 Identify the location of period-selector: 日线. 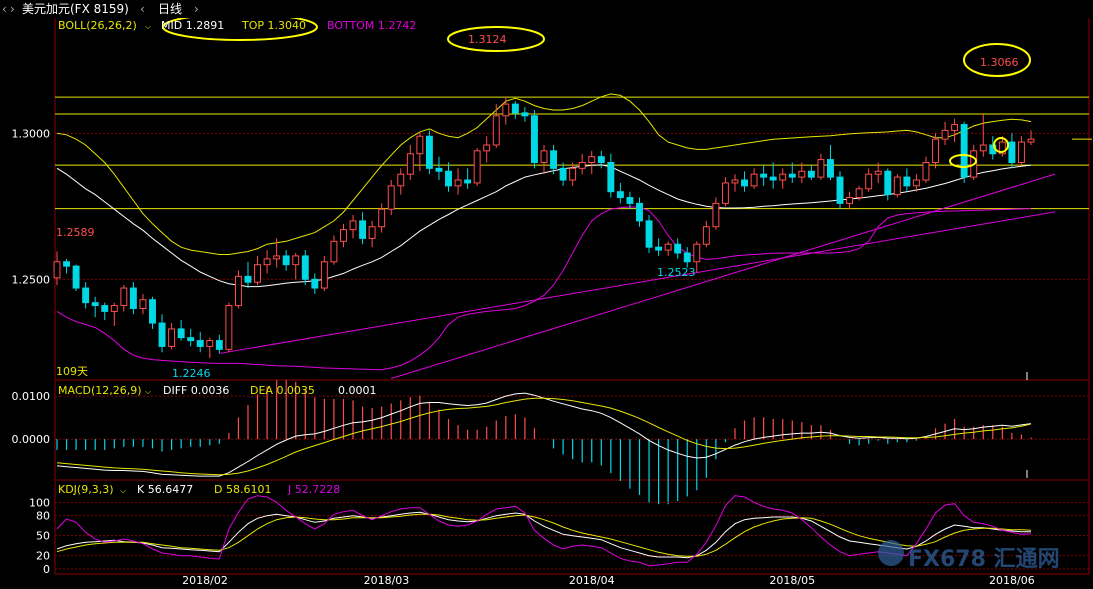
(170, 9).